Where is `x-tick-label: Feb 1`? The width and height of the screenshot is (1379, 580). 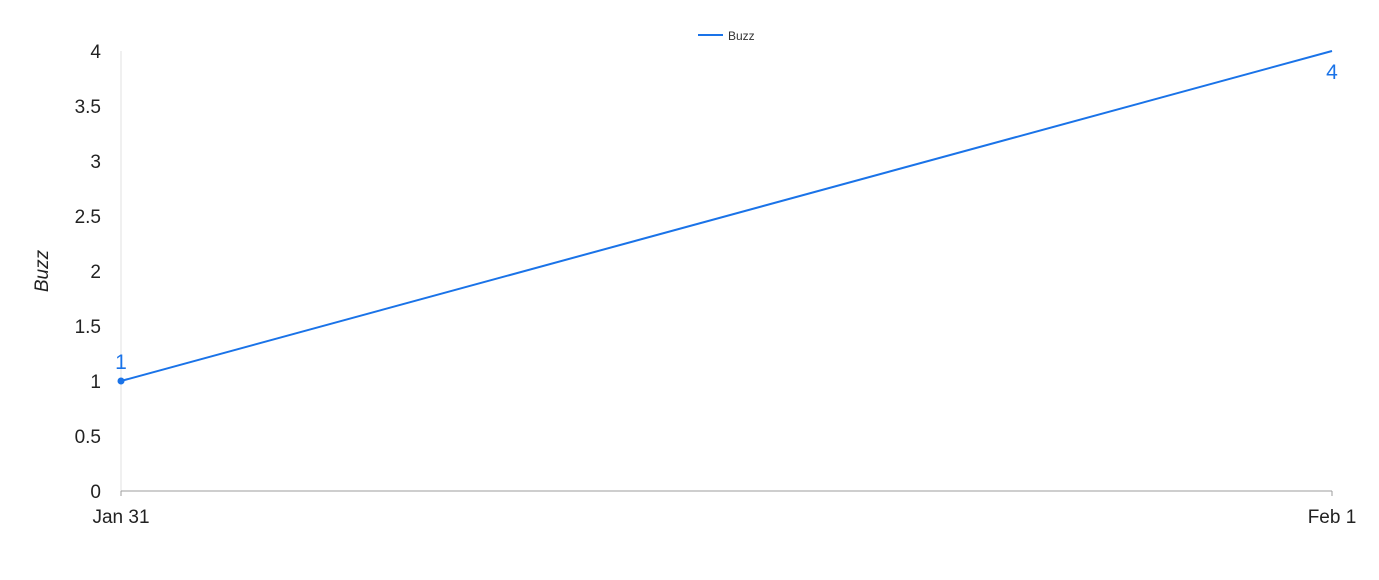
x-tick-label: Feb 1 is located at coordinates (1332, 517).